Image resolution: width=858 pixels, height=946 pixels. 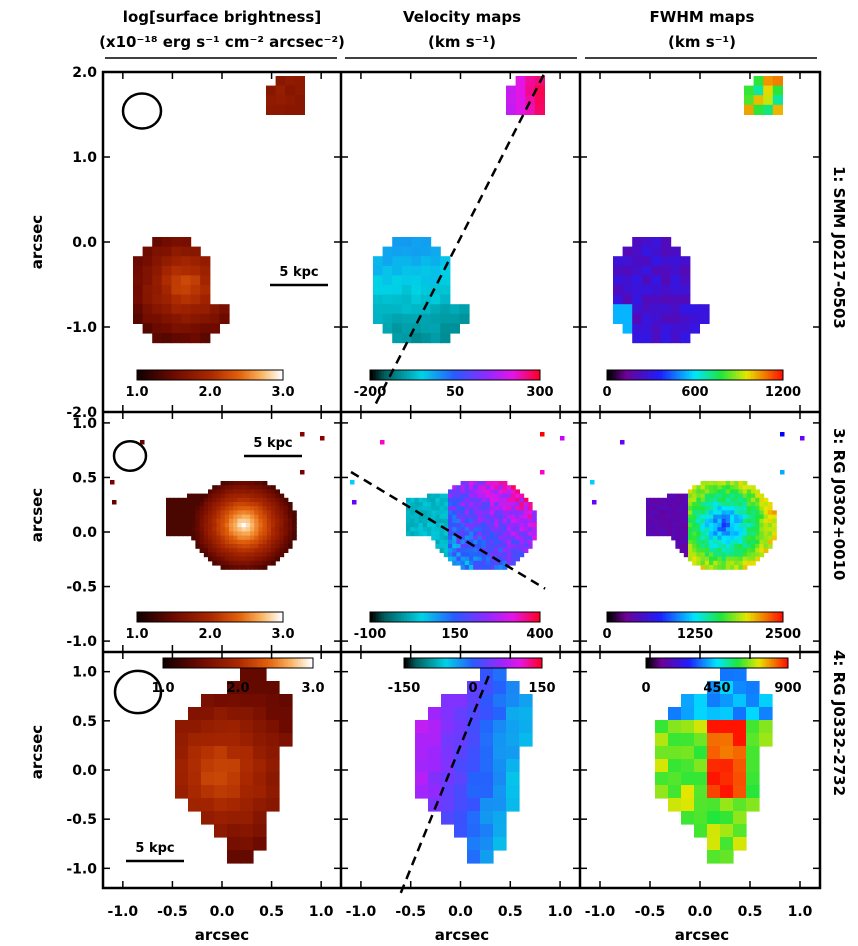 What do you see at coordinates (370, 634) in the screenshot?
I see `colorbar-tick-label: -100` at bounding box center [370, 634].